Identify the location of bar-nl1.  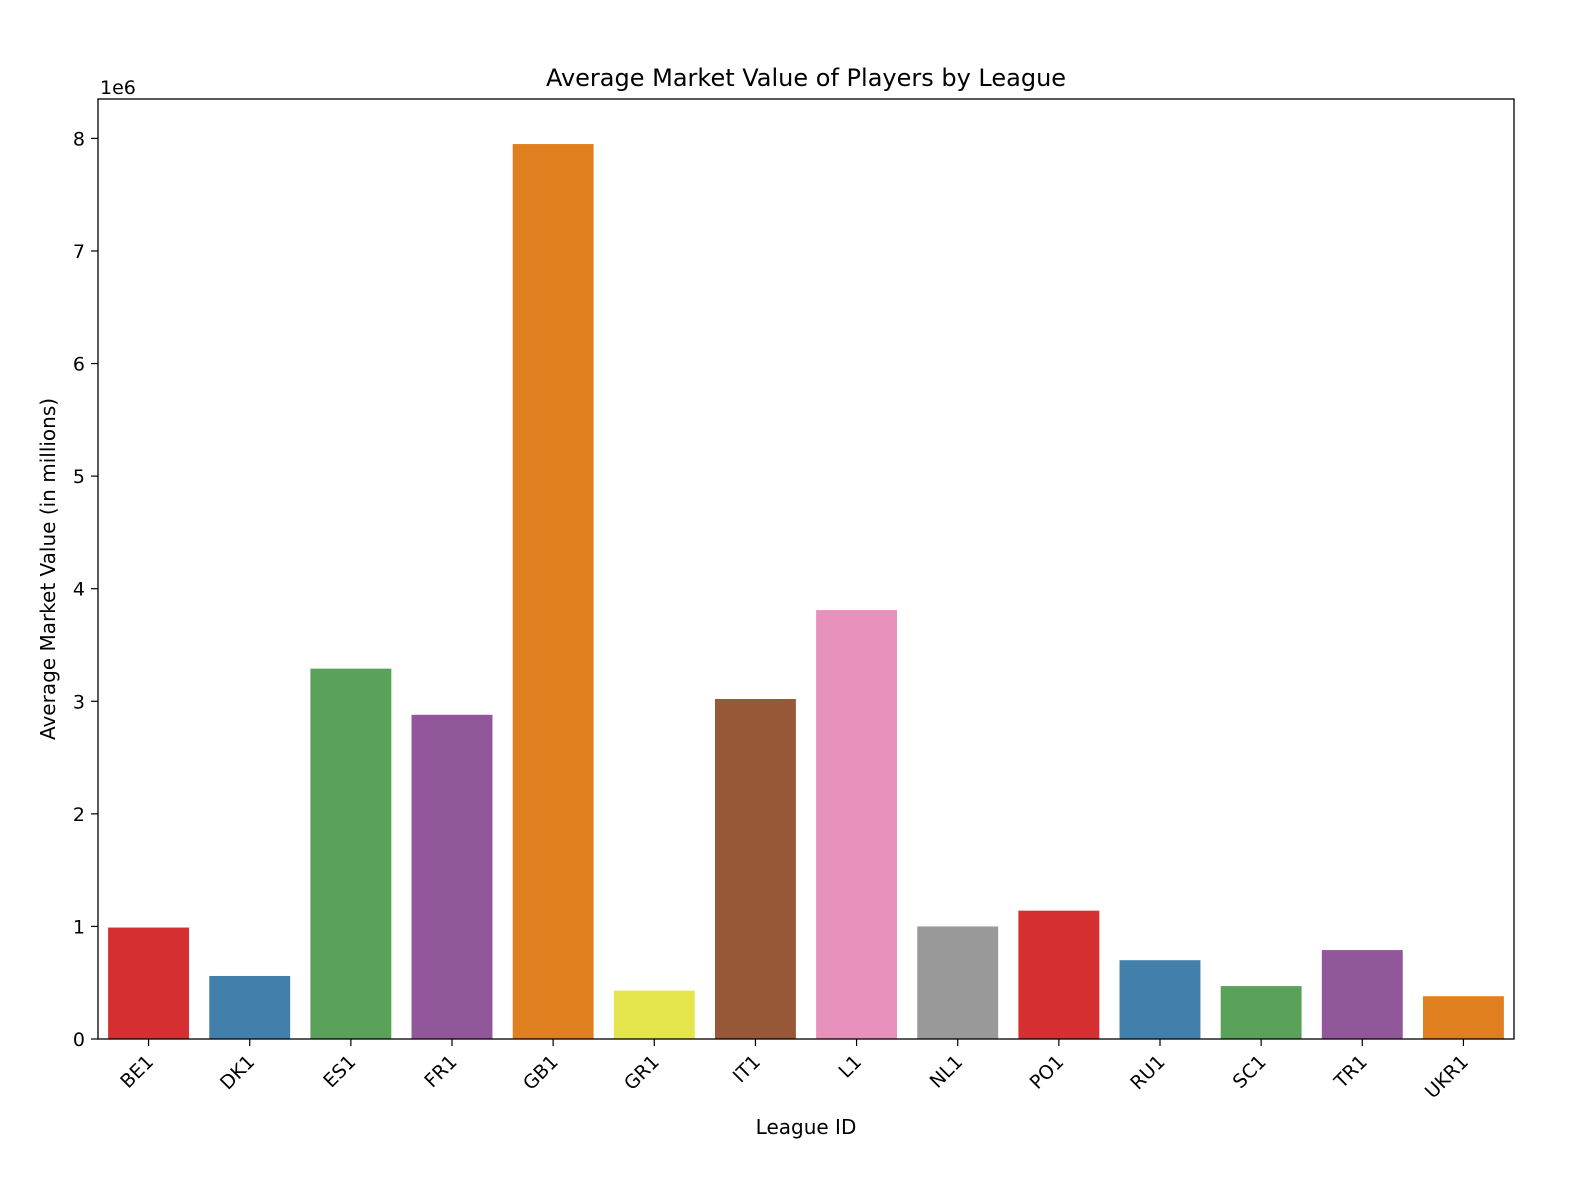
(958, 982).